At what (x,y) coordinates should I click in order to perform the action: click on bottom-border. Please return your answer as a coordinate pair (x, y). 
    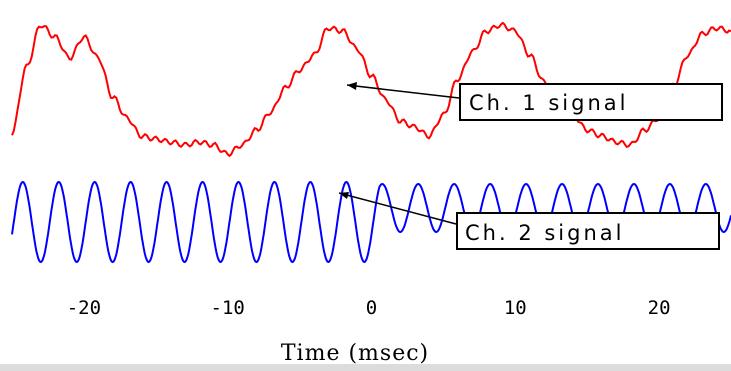
    Looking at the image, I should click on (365, 367).